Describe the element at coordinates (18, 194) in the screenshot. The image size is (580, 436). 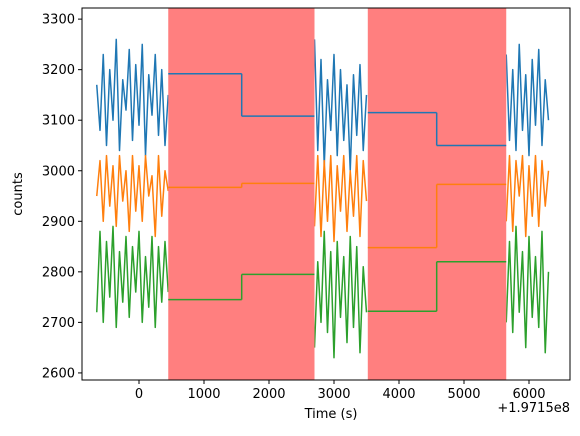
I see `y-axis-label: counts` at that location.